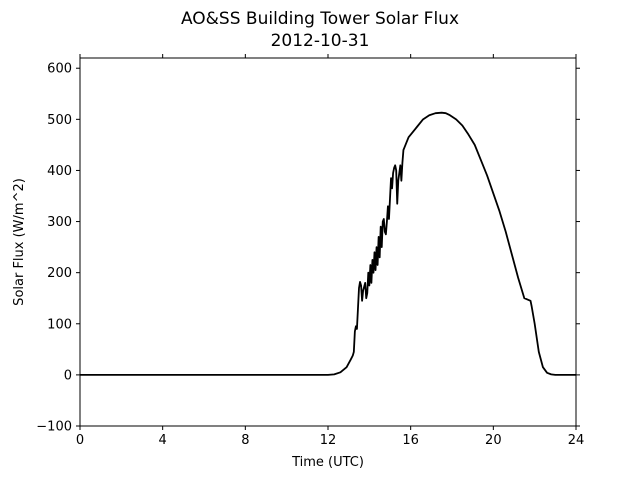 The image size is (640, 484). What do you see at coordinates (59, 222) in the screenshot?
I see `y-tick-label: 300` at bounding box center [59, 222].